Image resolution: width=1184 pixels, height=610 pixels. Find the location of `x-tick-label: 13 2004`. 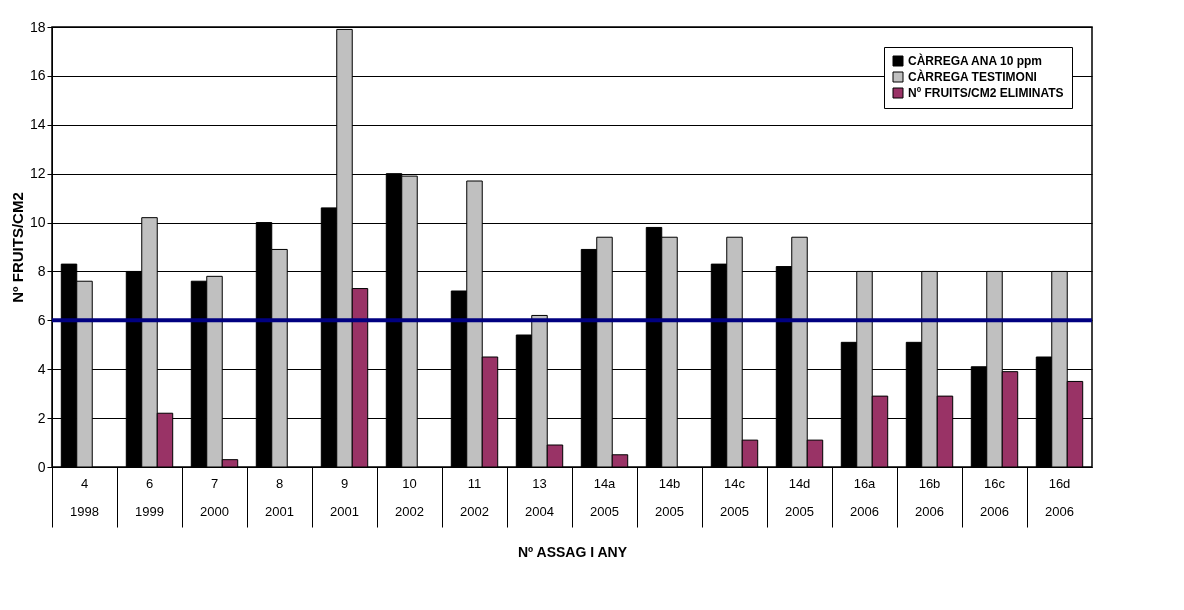

x-tick-label: 13 2004 is located at coordinates (539, 497).